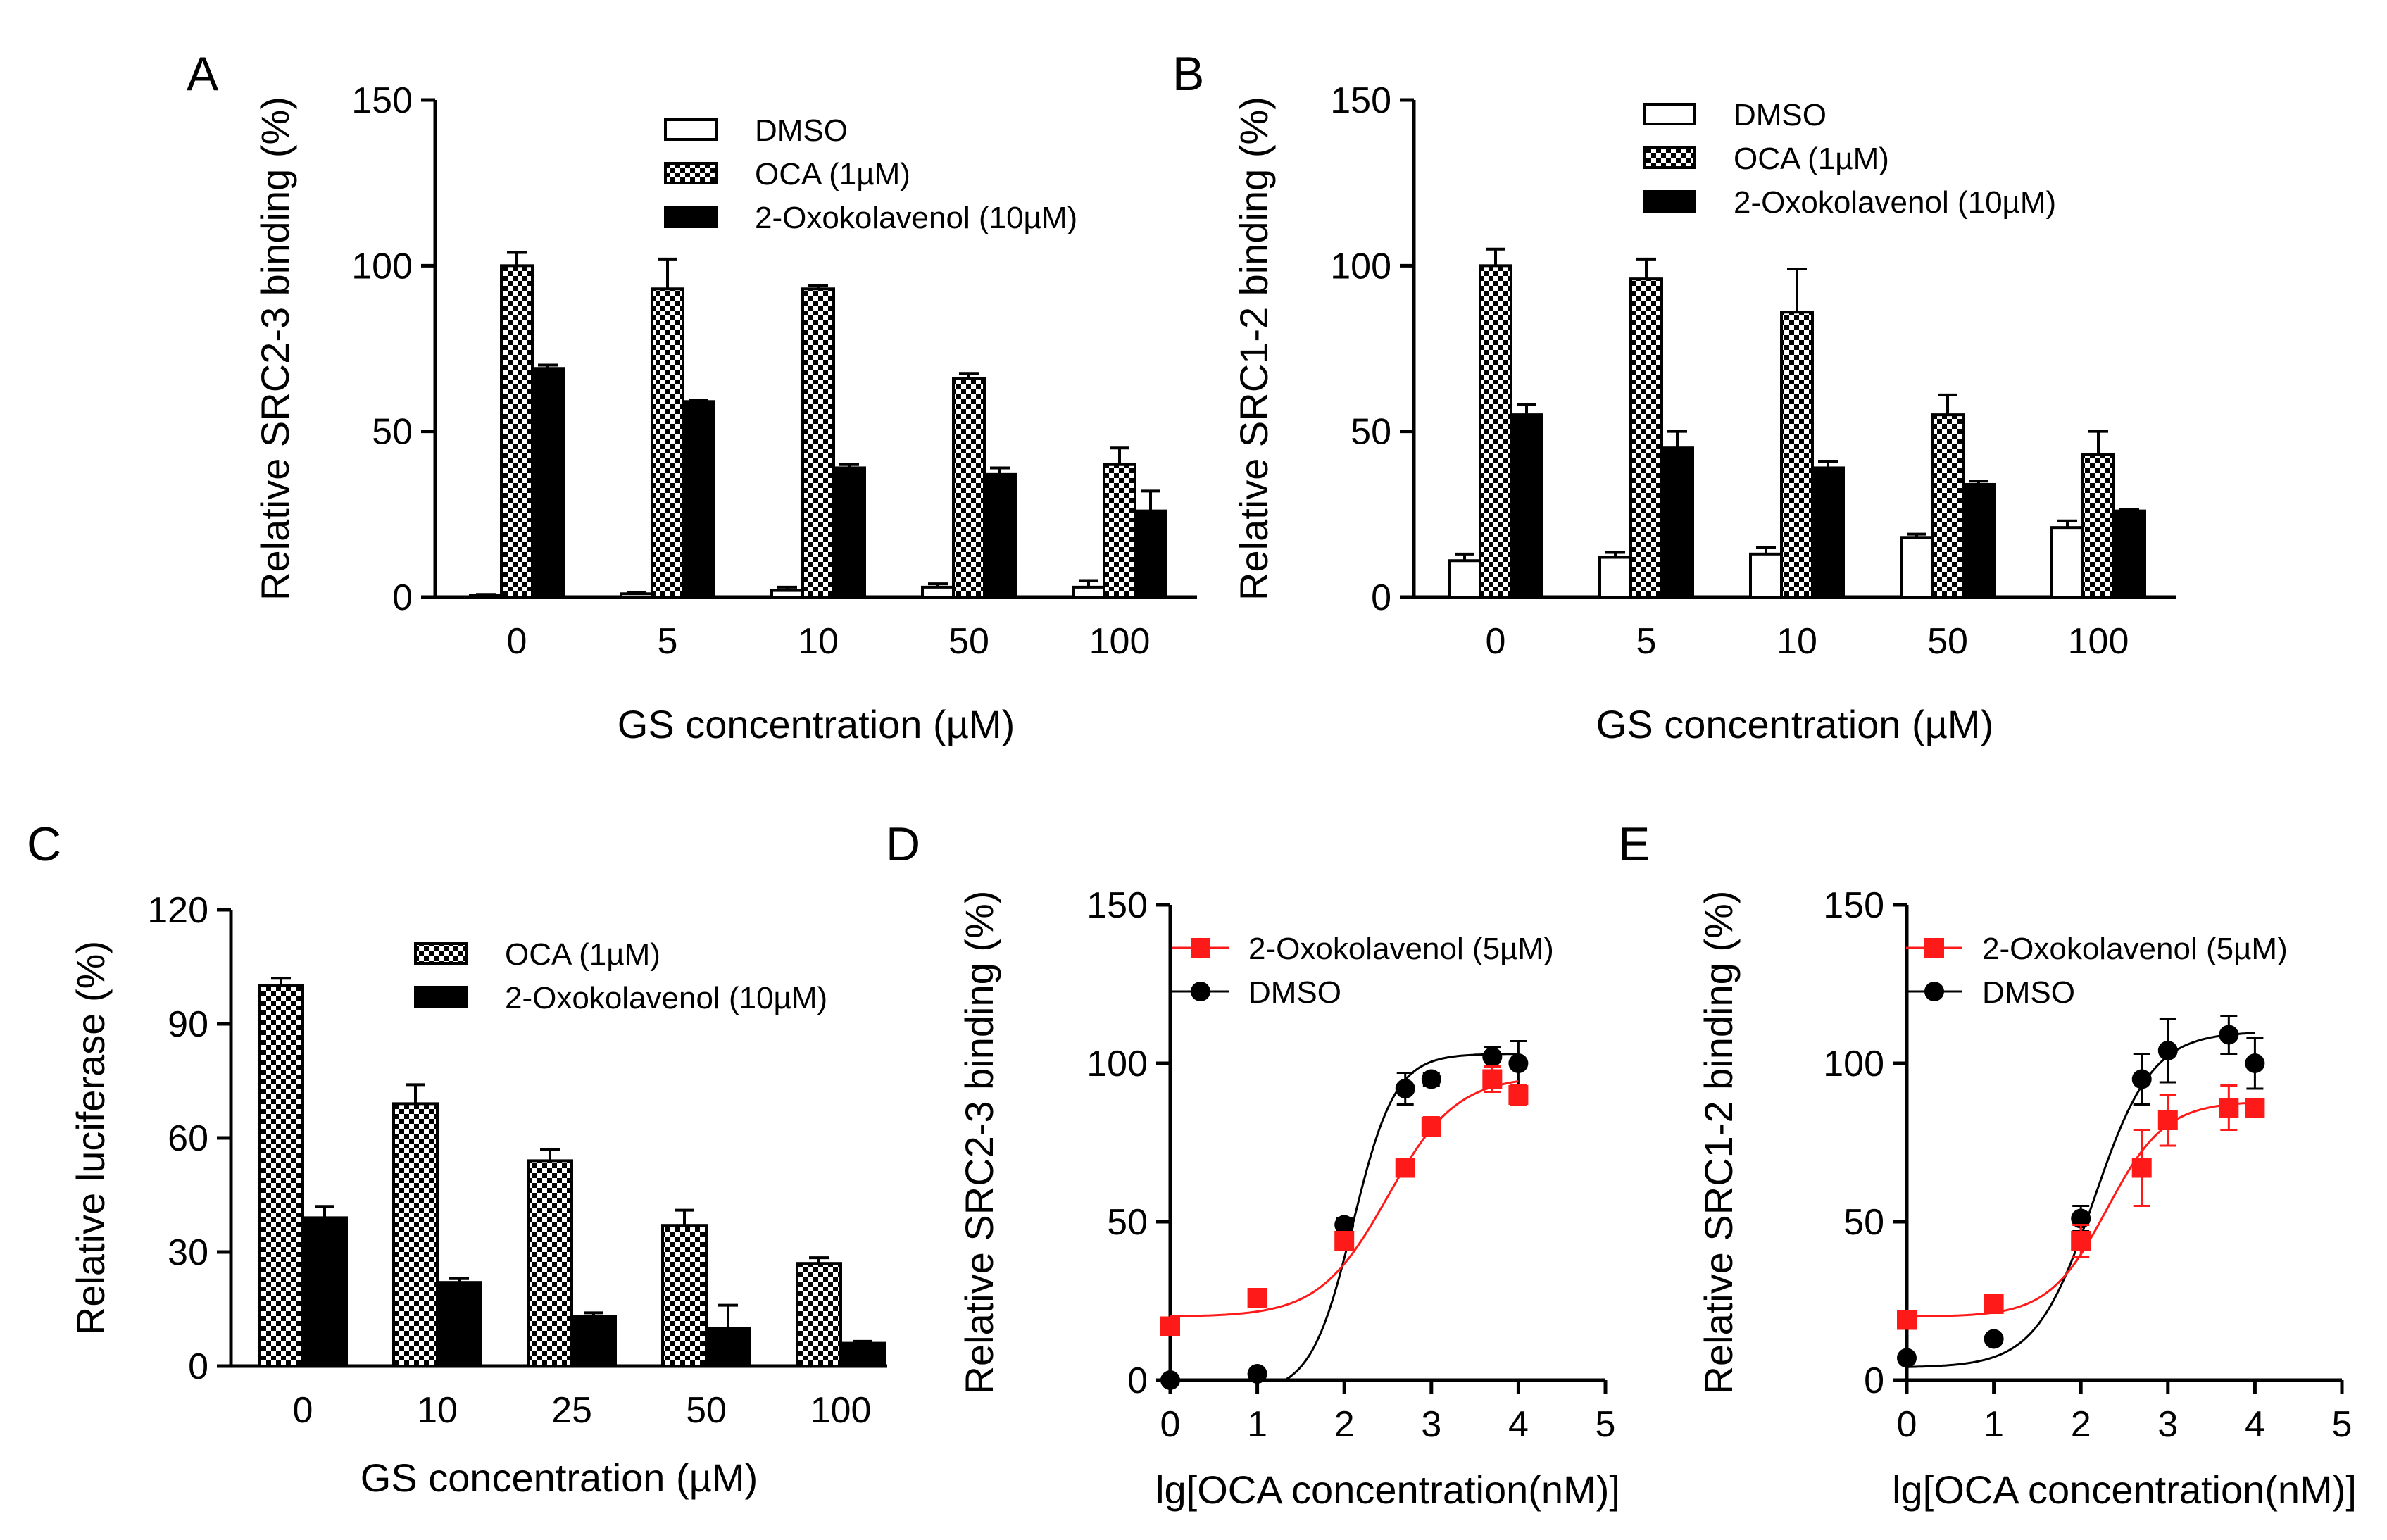 This screenshot has height=1540, width=2387. What do you see at coordinates (177, 911) in the screenshot?
I see `y-tick-label: 120` at bounding box center [177, 911].